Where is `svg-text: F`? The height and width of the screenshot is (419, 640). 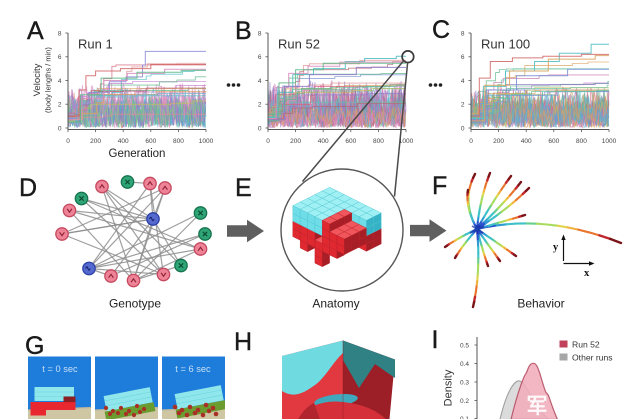 svg-text: F is located at coordinates (439, 186).